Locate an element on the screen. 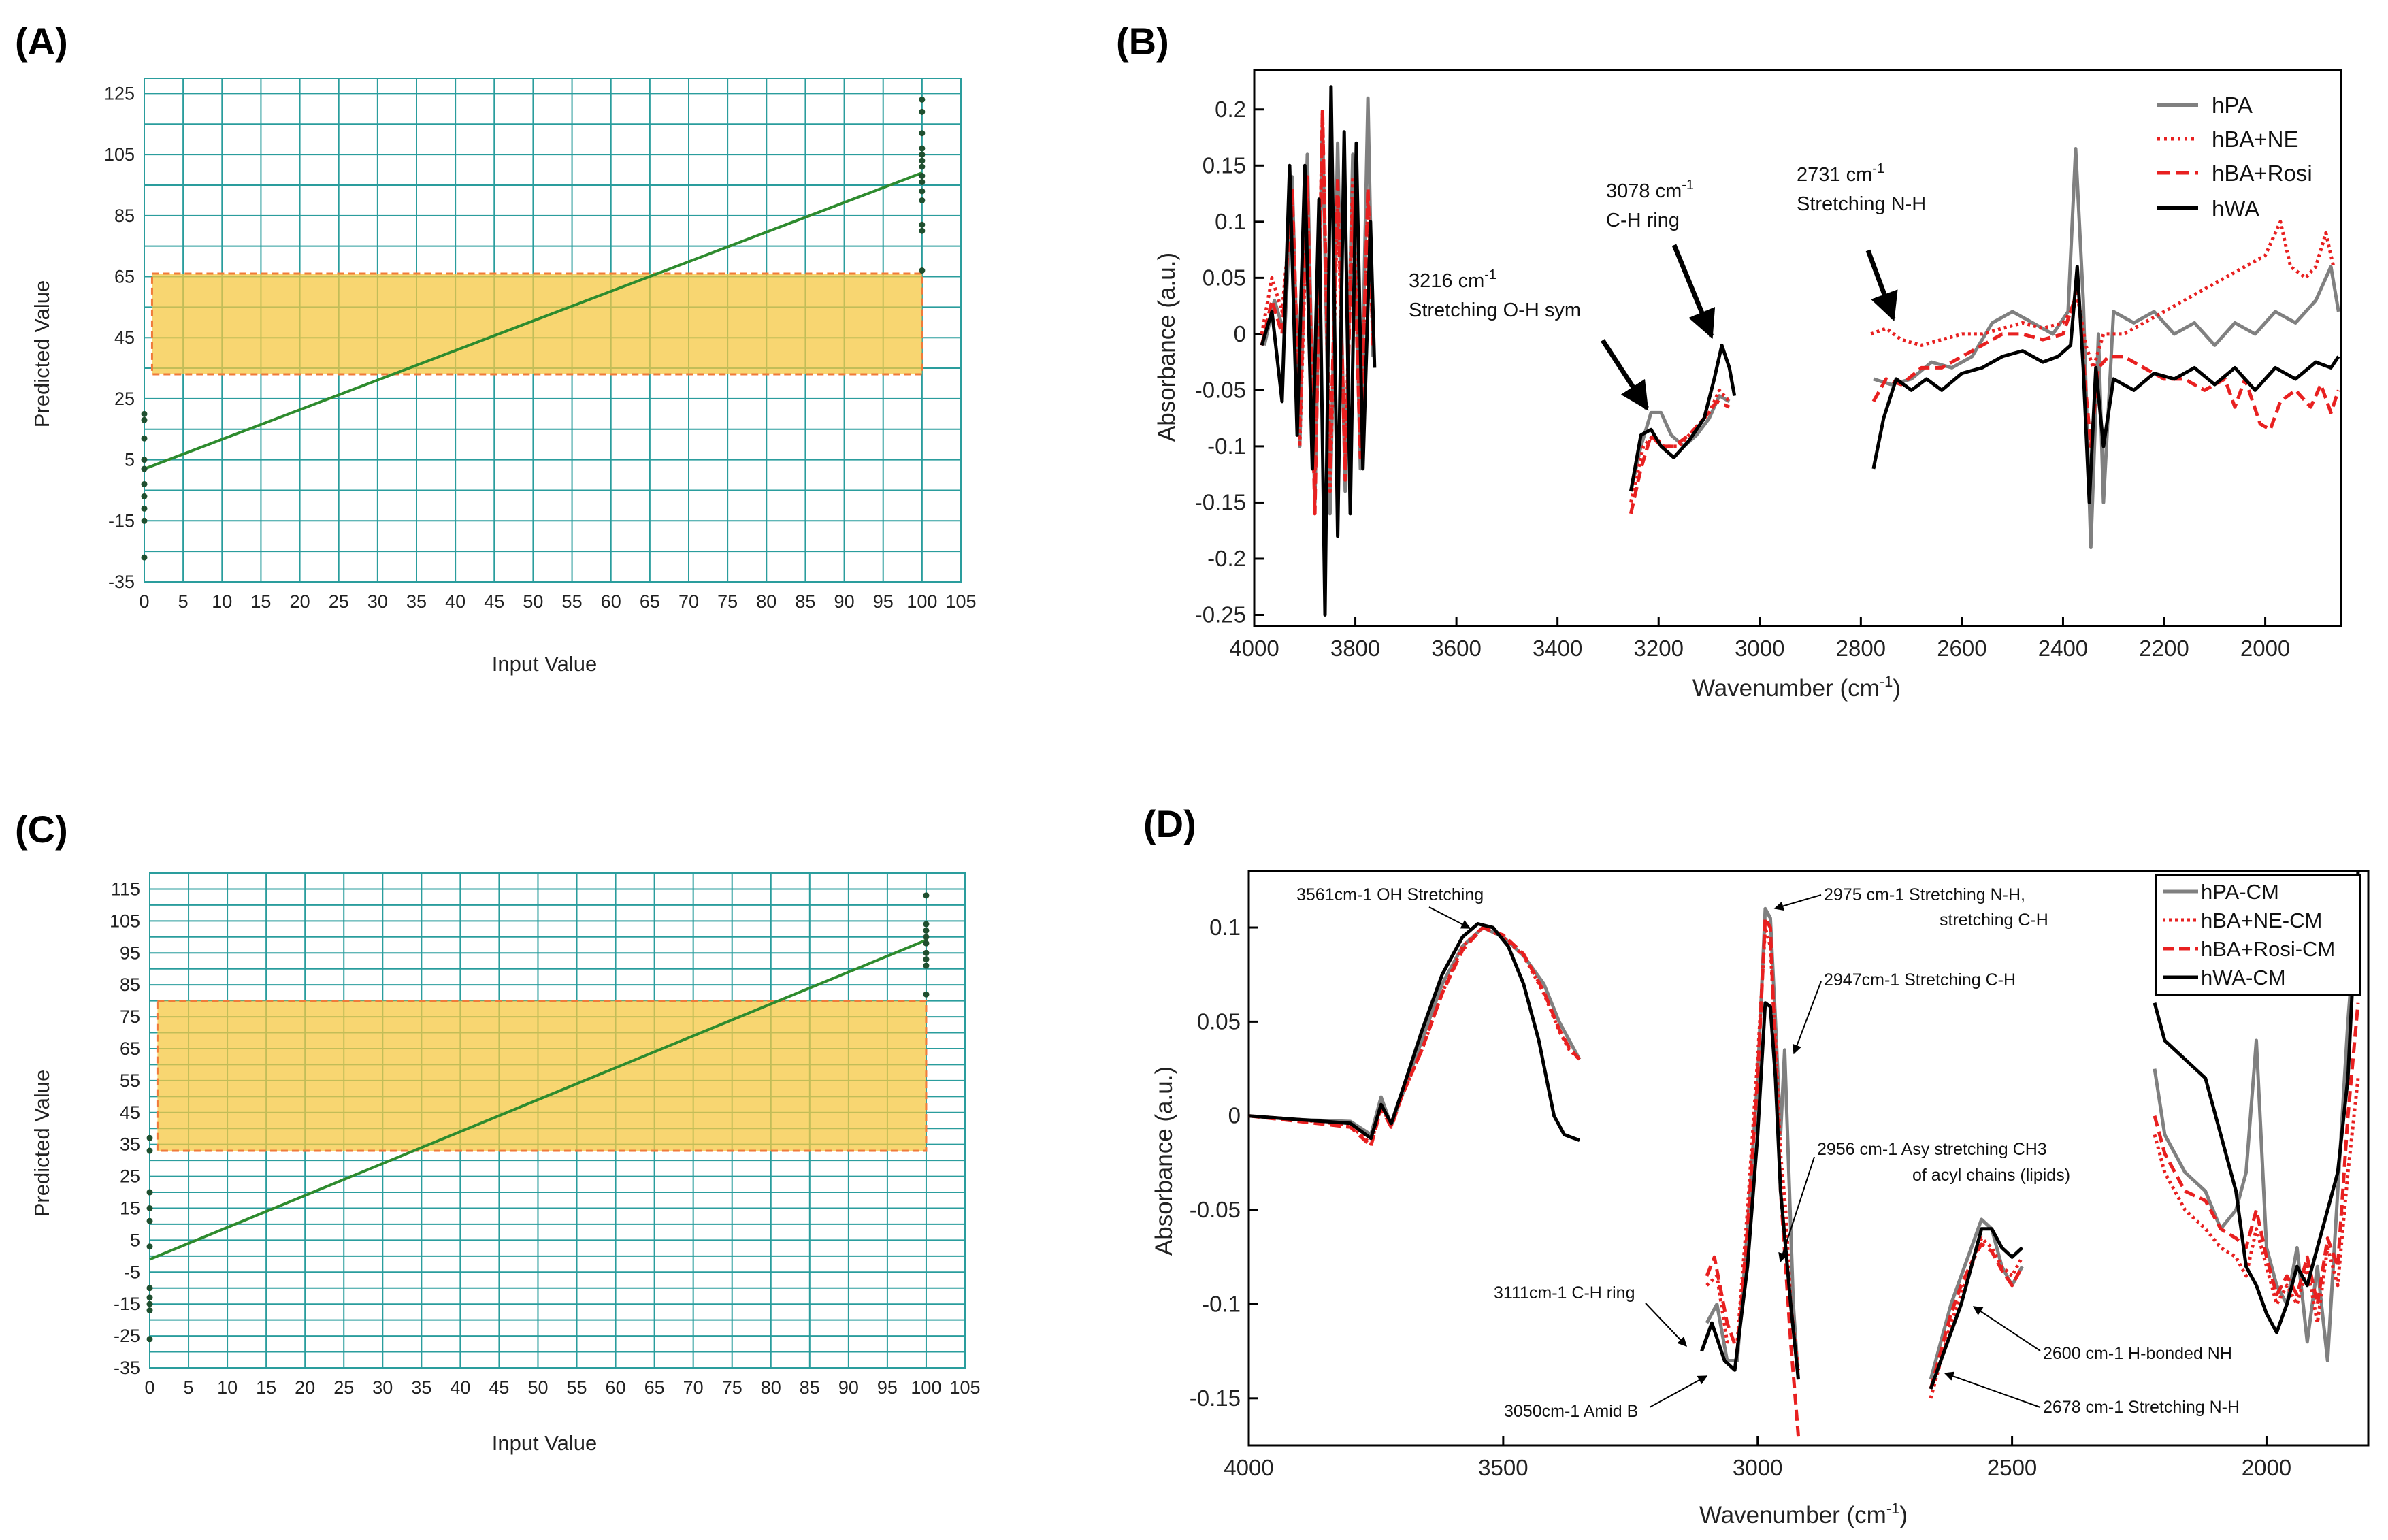 Image resolution: width=2388 pixels, height=1540 pixels. series-line-hpa-cm is located at coordinates (2256, 1125).